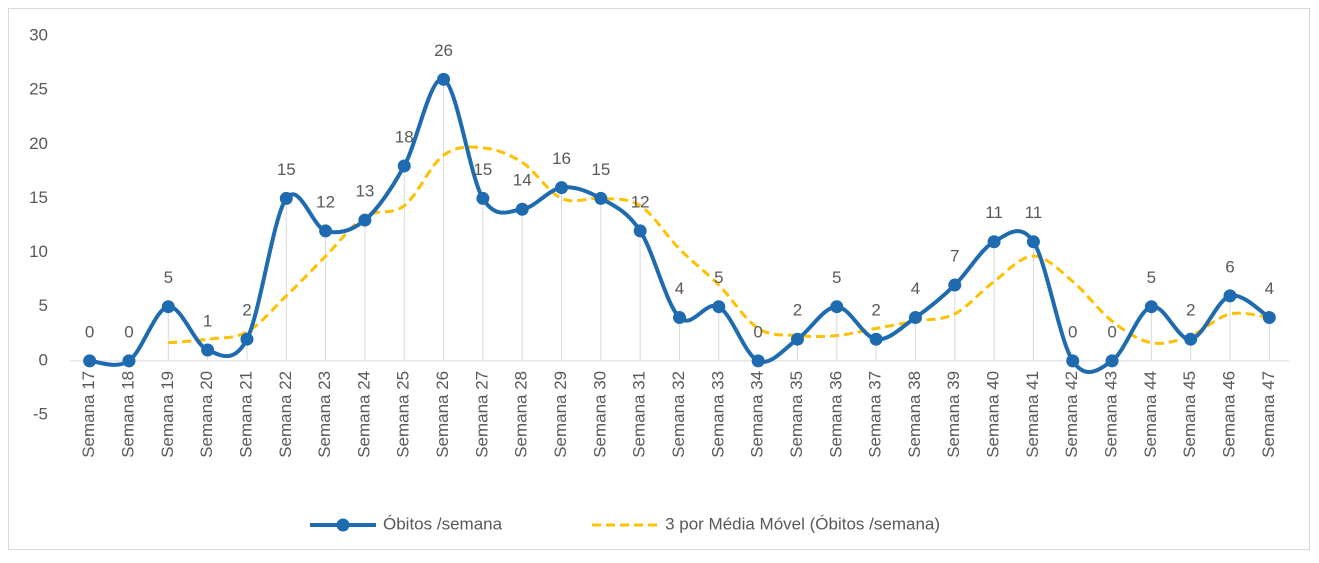 The image size is (1319, 563). What do you see at coordinates (442, 414) in the screenshot?
I see `x-tick-label: Semana 26` at bounding box center [442, 414].